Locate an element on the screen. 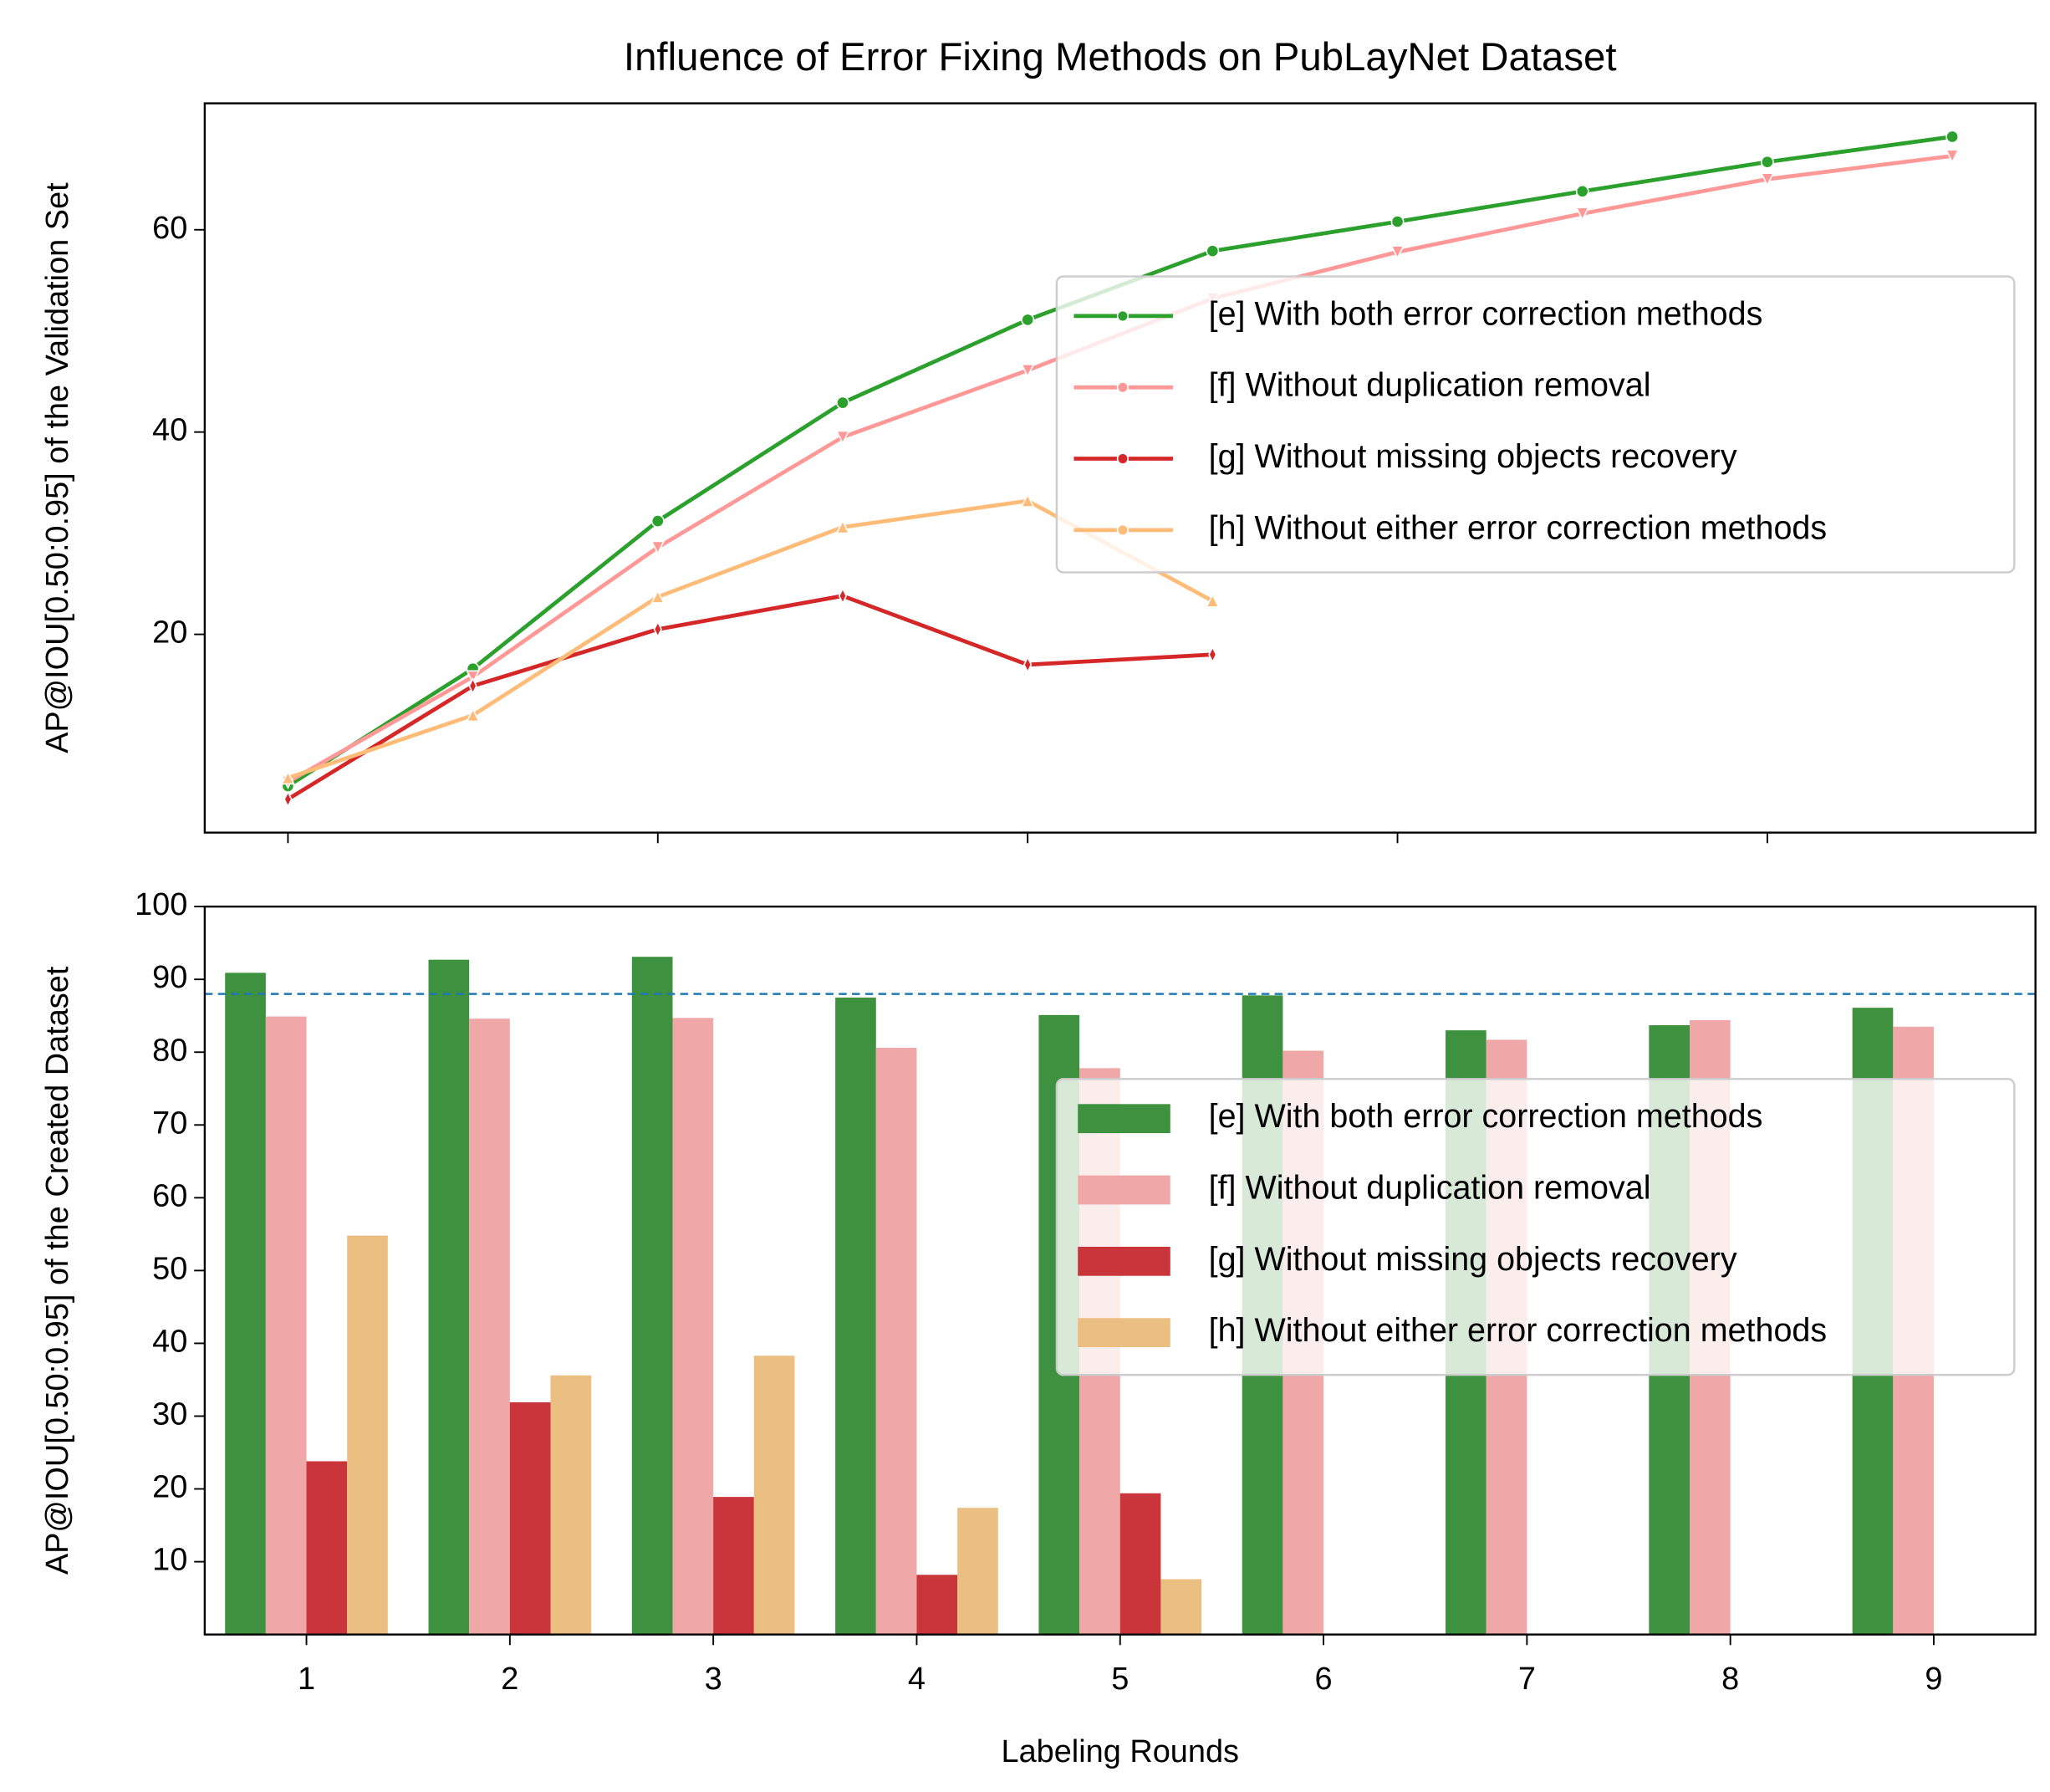 This screenshot has width=2050, height=1792. x-tick-label: 3 is located at coordinates (713, 1680).